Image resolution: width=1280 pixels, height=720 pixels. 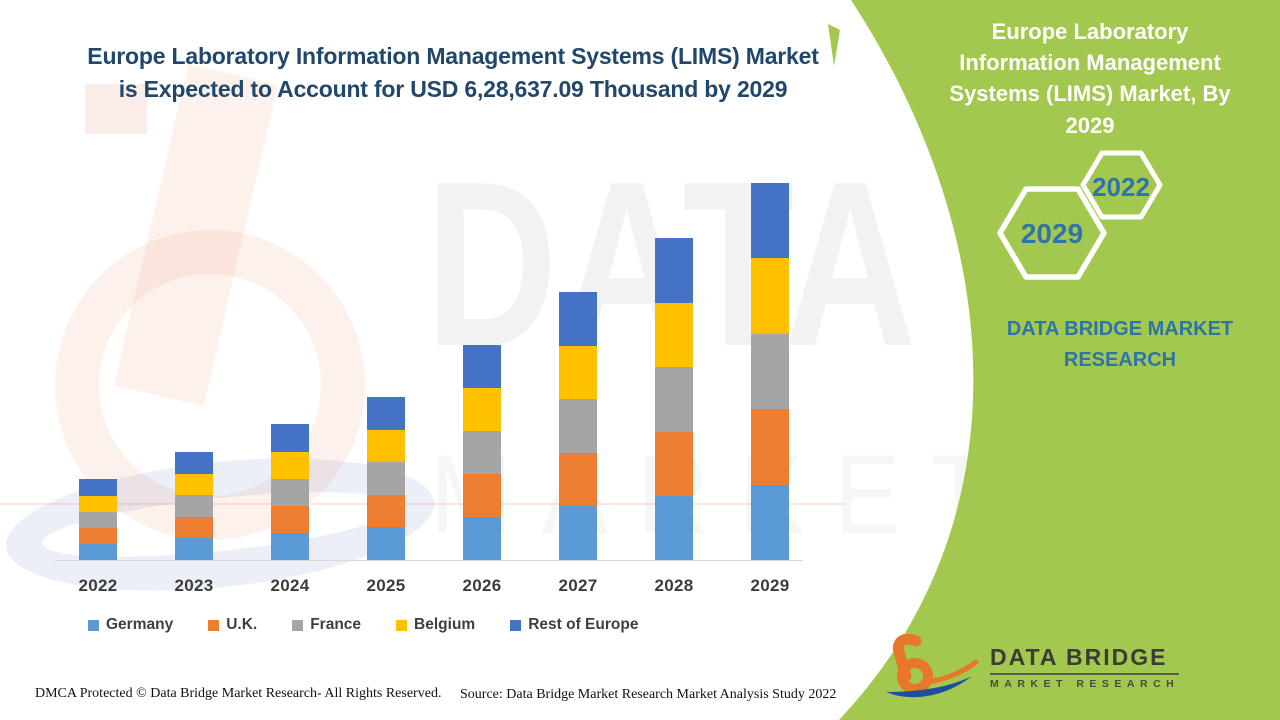 What do you see at coordinates (578, 319) in the screenshot?
I see `bar-2027-segment-rest-of-europe` at bounding box center [578, 319].